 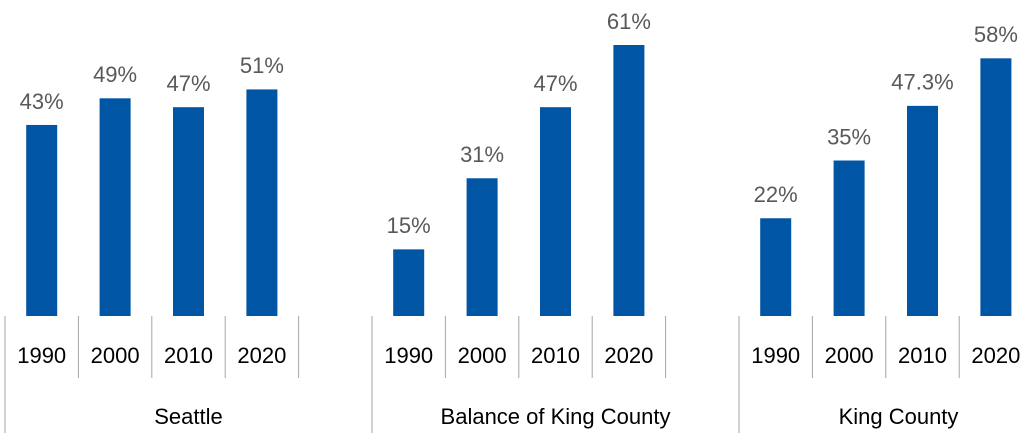 I want to click on value-label: 47.3%, so click(x=922, y=82).